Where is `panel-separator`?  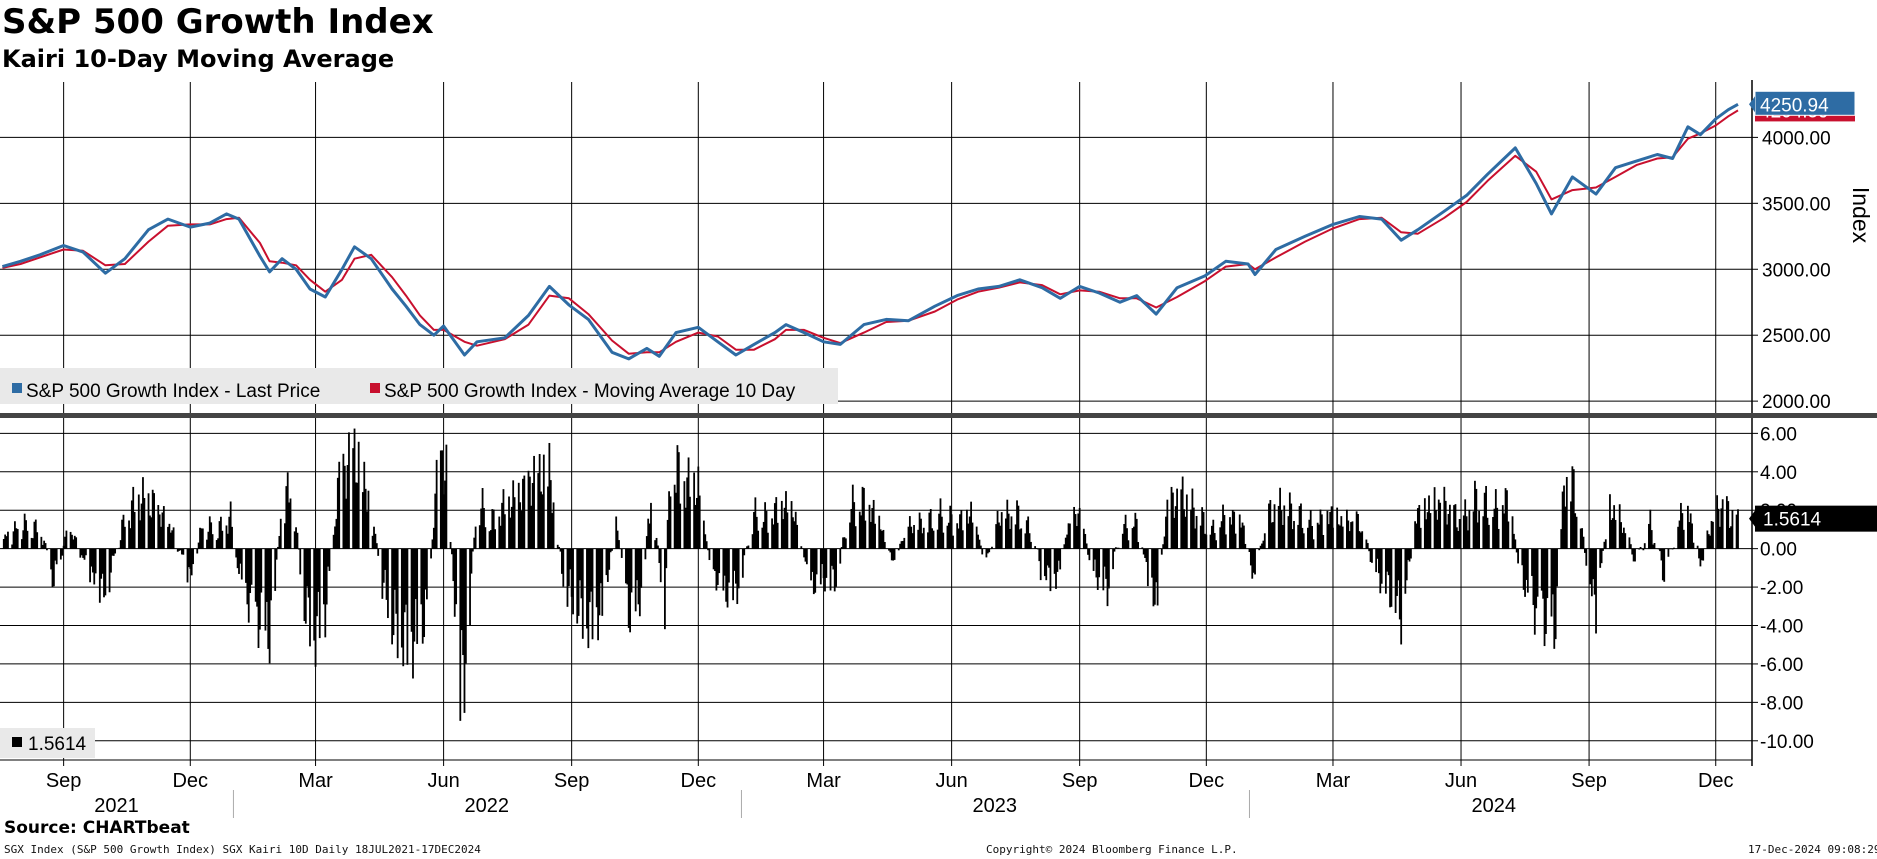 panel-separator is located at coordinates (938, 415).